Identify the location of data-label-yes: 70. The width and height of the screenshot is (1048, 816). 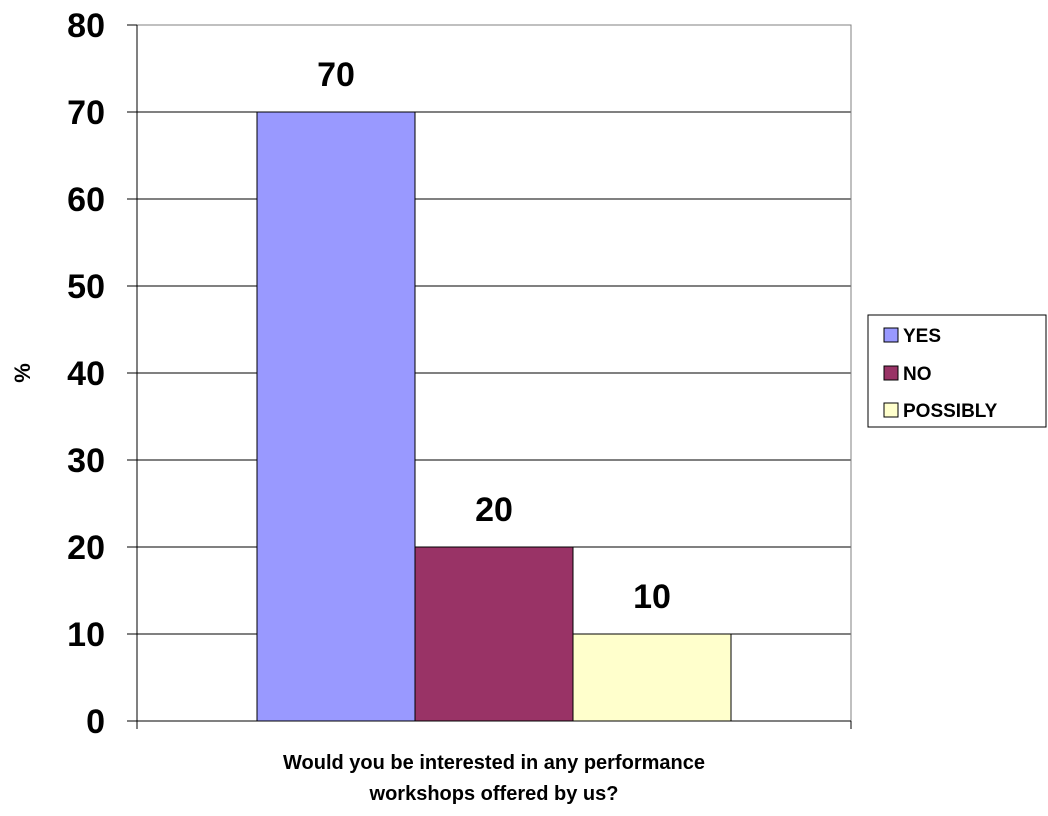
(336, 75).